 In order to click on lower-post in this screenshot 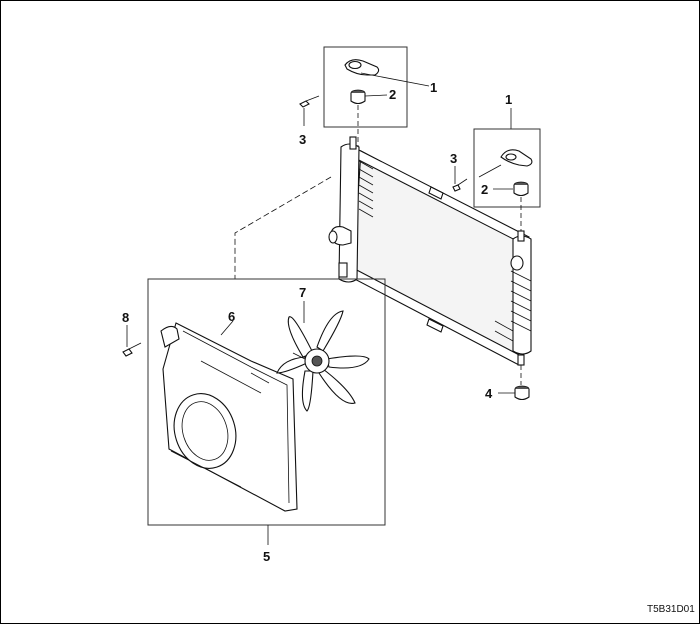, I will do `click(521, 360)`.